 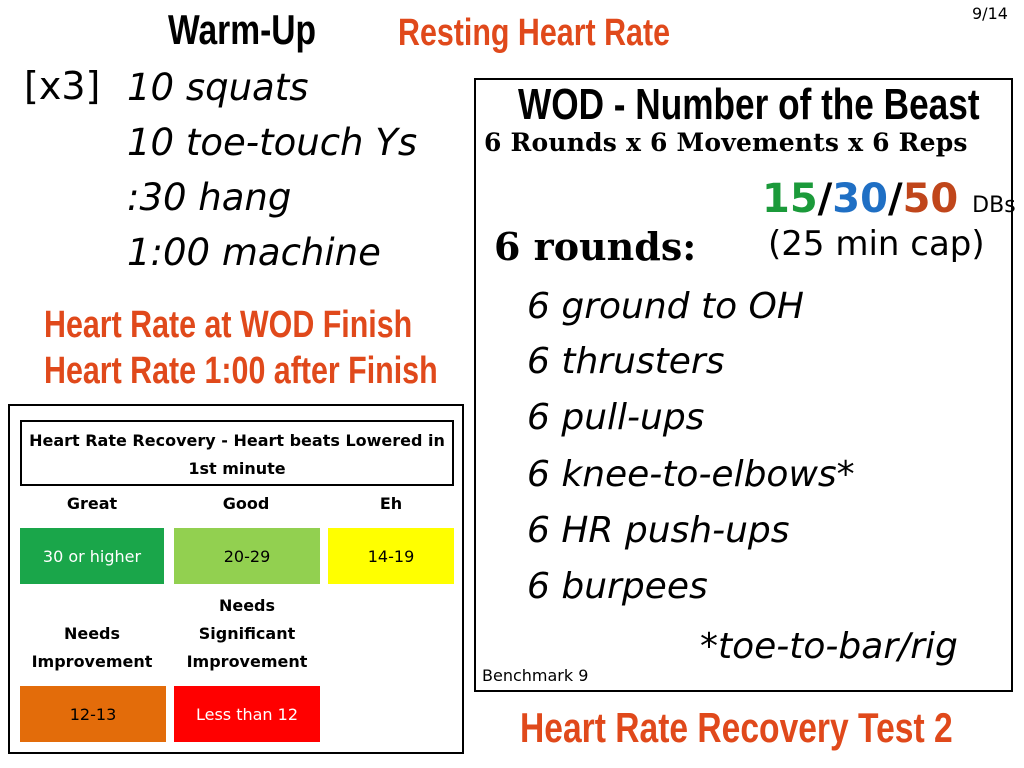 What do you see at coordinates (534, 33) in the screenshot?
I see `resting-heart-rate-note: Resting Heart Rate` at bounding box center [534, 33].